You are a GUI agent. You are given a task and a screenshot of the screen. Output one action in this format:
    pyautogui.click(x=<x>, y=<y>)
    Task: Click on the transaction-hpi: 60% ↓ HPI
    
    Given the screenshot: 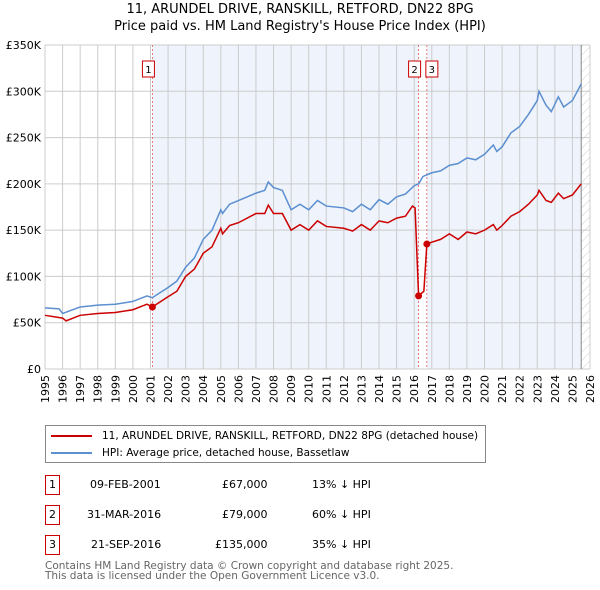 What is the action you would take?
    pyautogui.click(x=341, y=514)
    